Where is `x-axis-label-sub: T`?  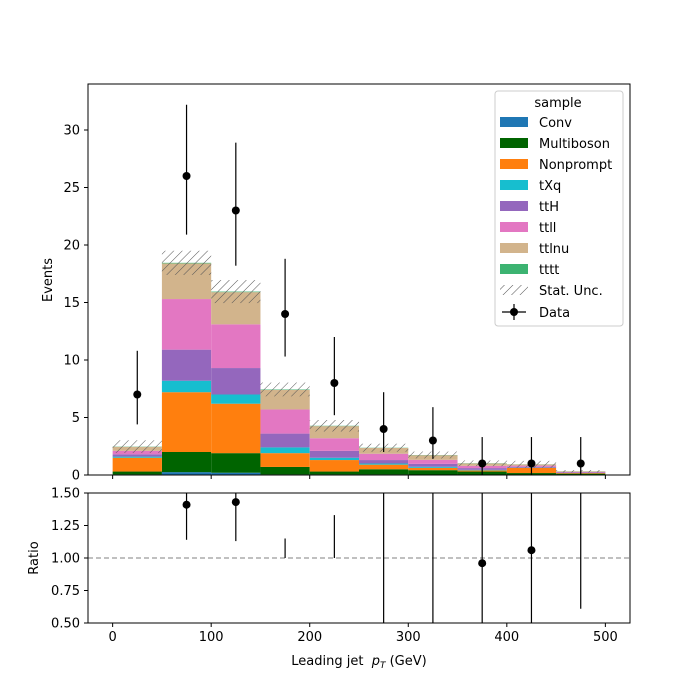
x-axis-label-sub: T is located at coordinates (383, 666).